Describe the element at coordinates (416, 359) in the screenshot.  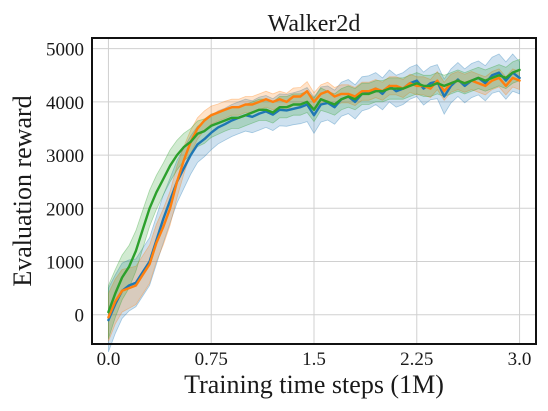
I see `x-tick-label: 2.25` at that location.